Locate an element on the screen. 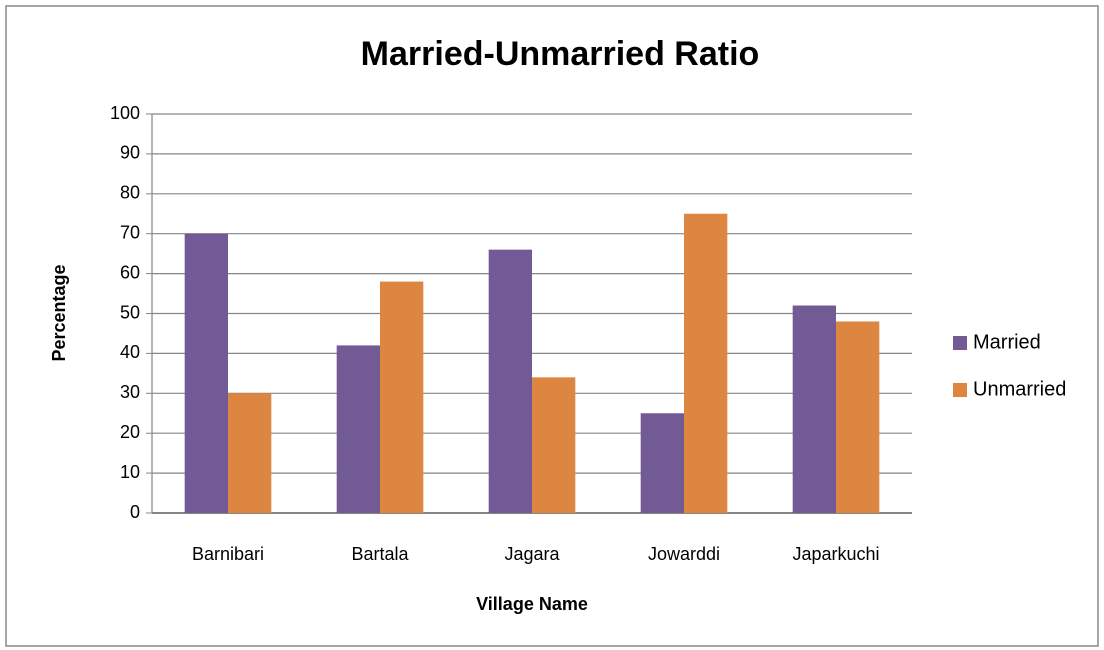 This screenshot has height=650, width=1104. x-tick-label: Bartala is located at coordinates (380, 554).